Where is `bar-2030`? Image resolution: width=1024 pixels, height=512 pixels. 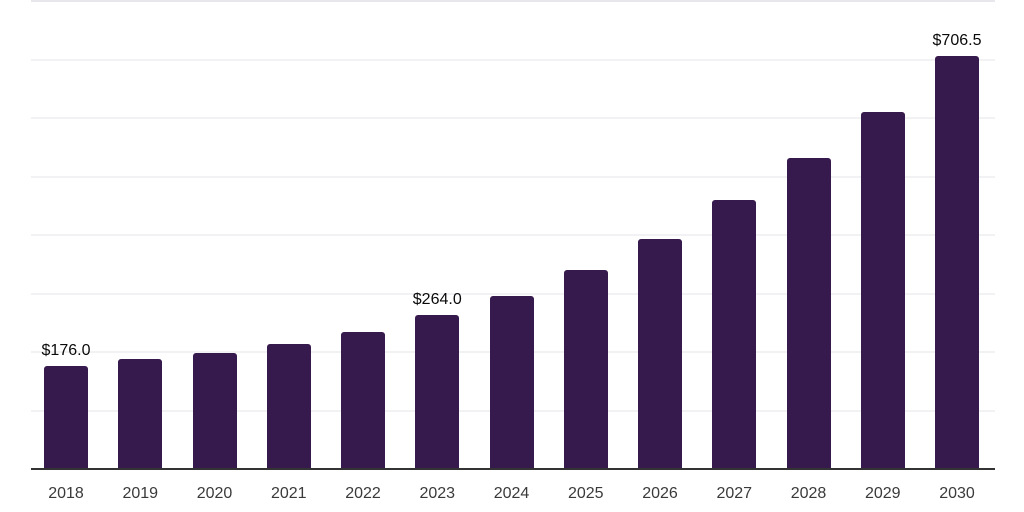
bar-2030 is located at coordinates (957, 262).